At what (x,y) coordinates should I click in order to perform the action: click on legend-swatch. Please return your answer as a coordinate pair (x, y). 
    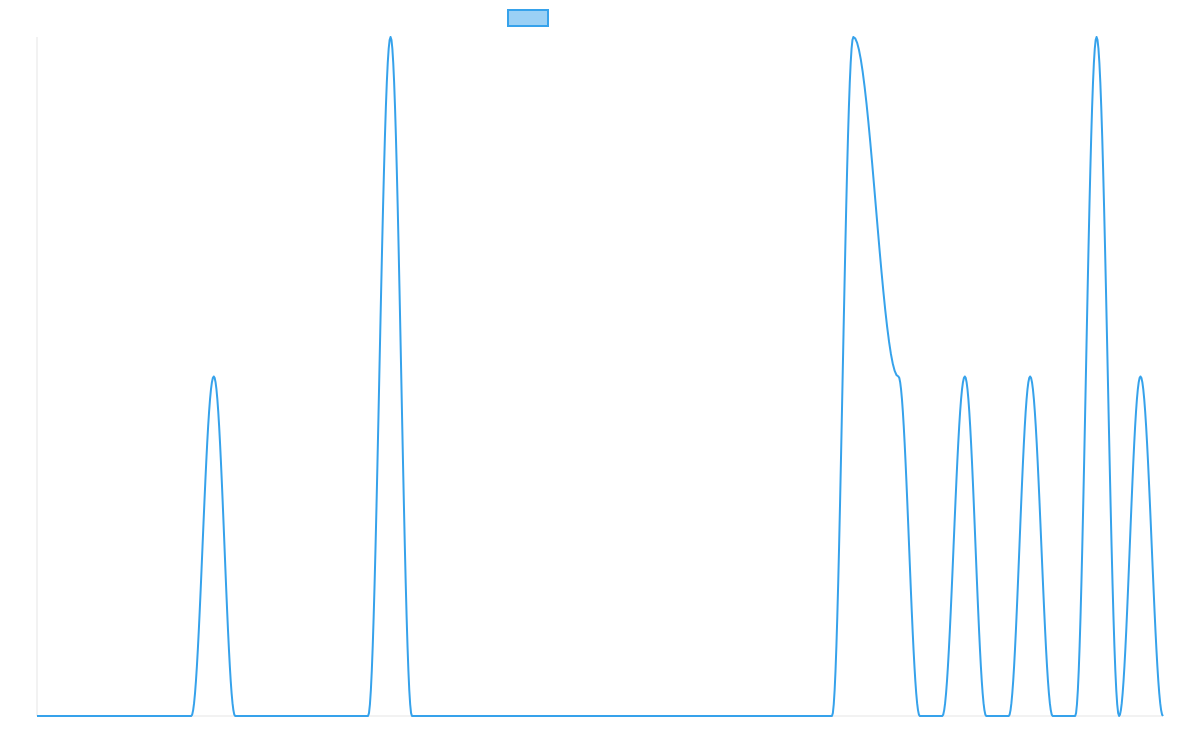
    Looking at the image, I should click on (528, 18).